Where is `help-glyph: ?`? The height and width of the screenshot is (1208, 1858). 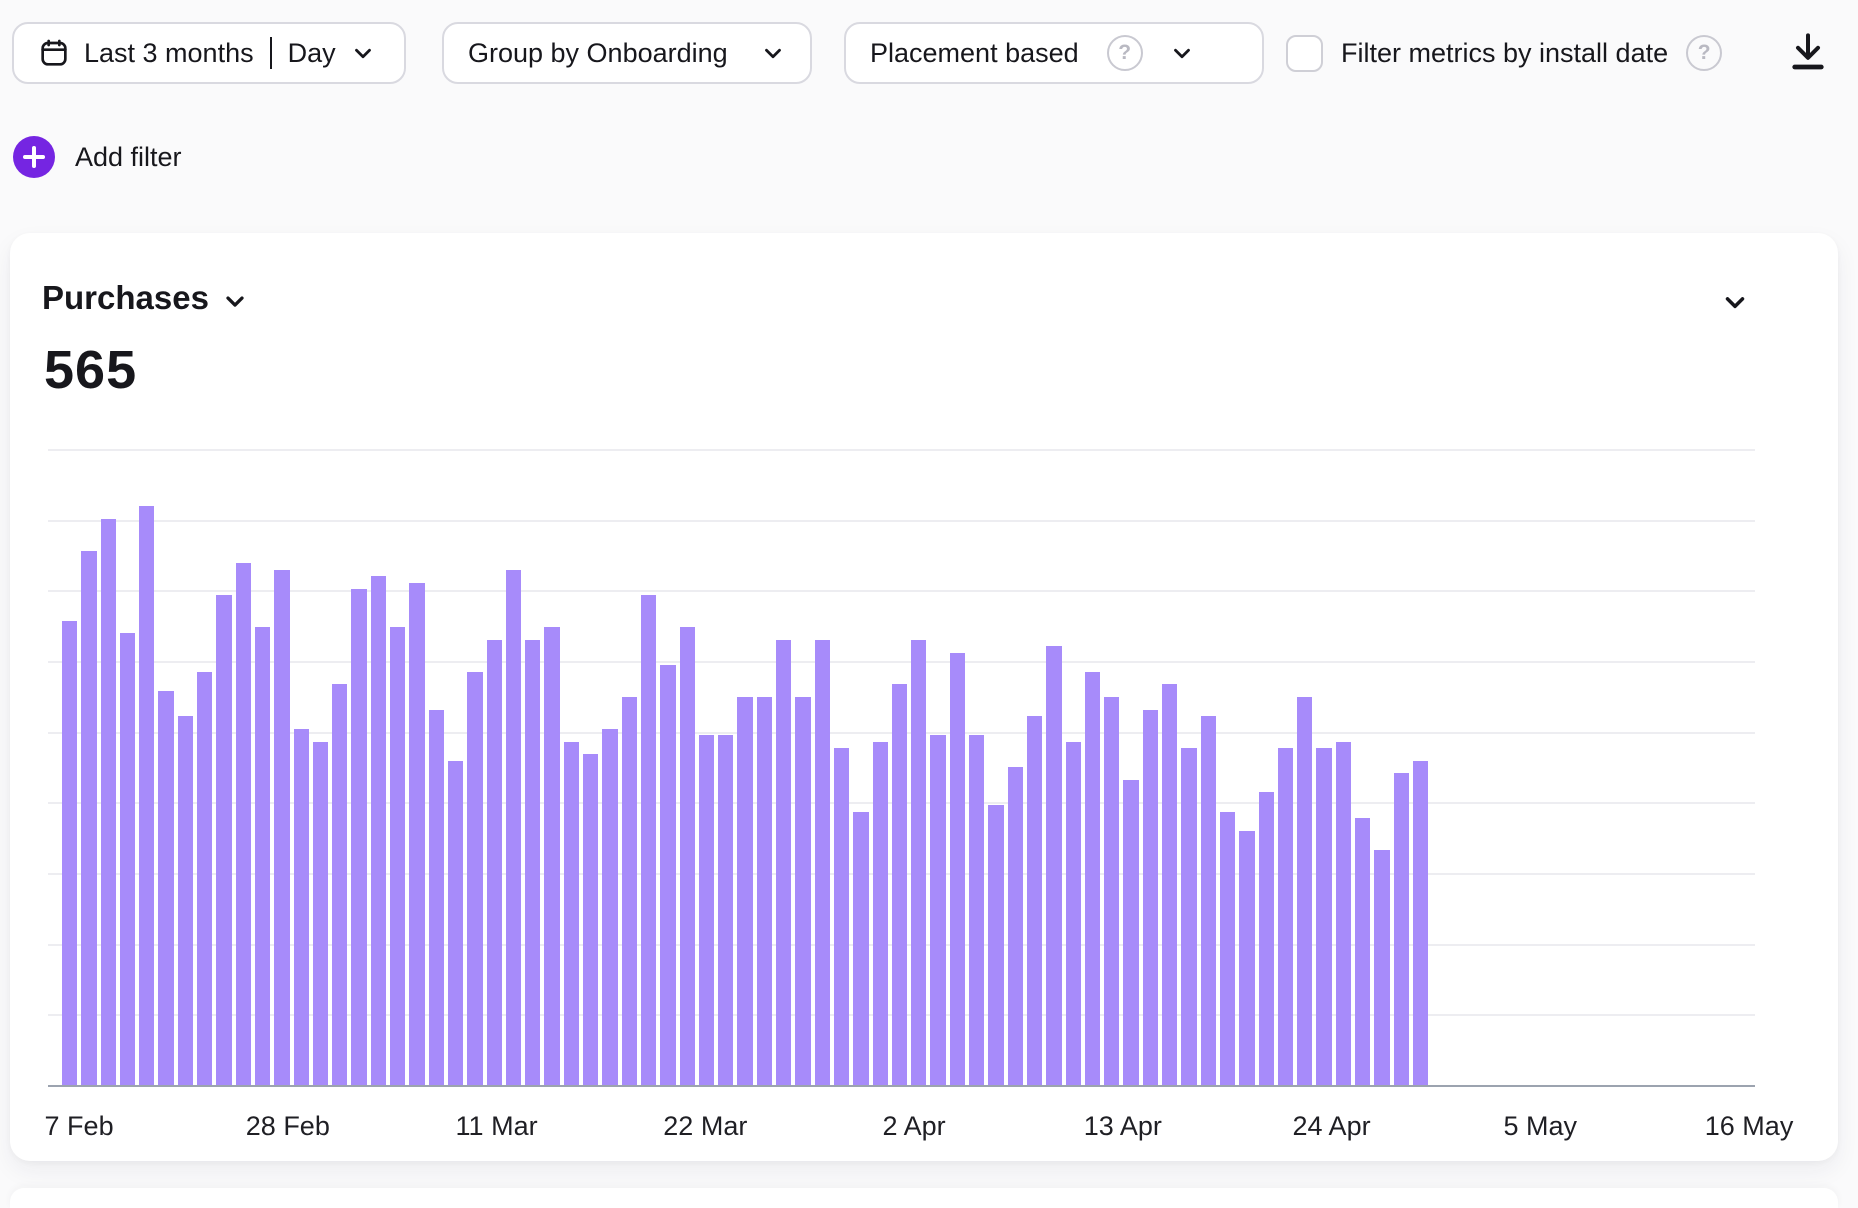
help-glyph: ? is located at coordinates (1125, 52).